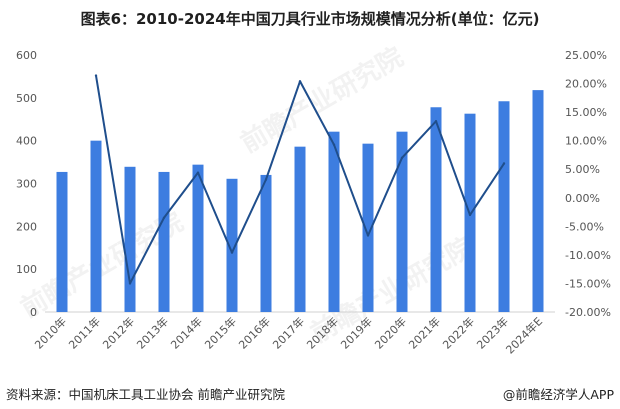 Image resolution: width=620 pixels, height=409 pixels. What do you see at coordinates (50, 332) in the screenshot?
I see `x-tick-label: 2010年` at bounding box center [50, 332].